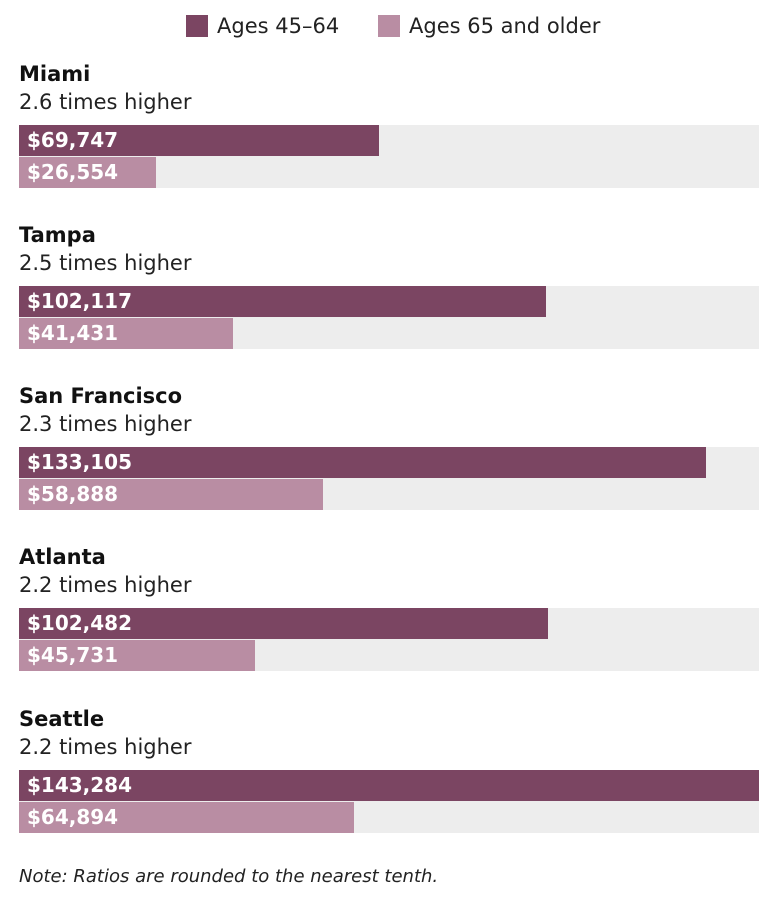  I want to click on bar-ages-65-older: $45,731, so click(137, 655).